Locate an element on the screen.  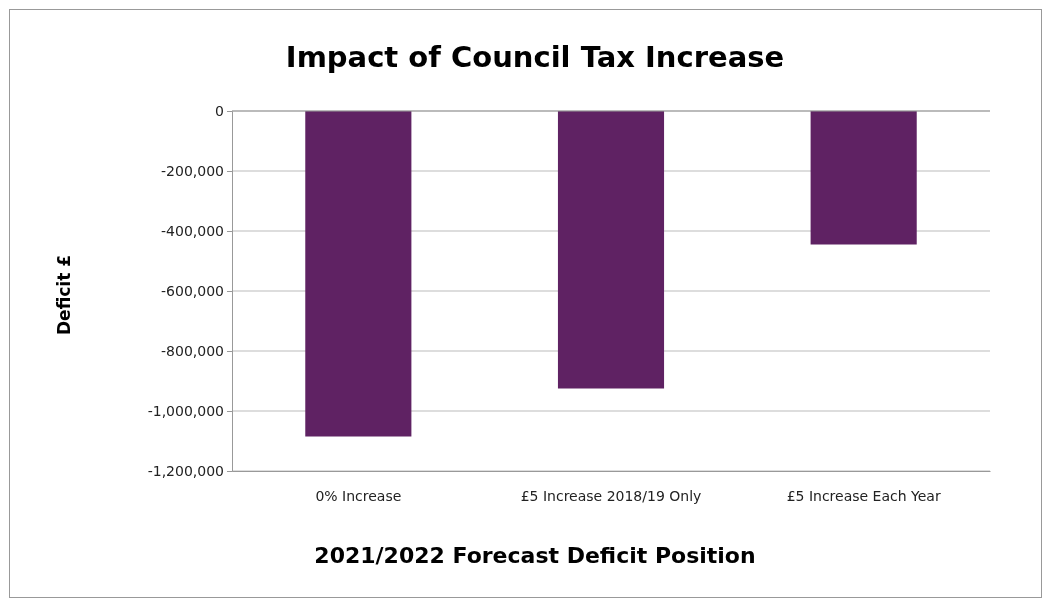
y-tick-label: -400,000 is located at coordinates (192, 230).